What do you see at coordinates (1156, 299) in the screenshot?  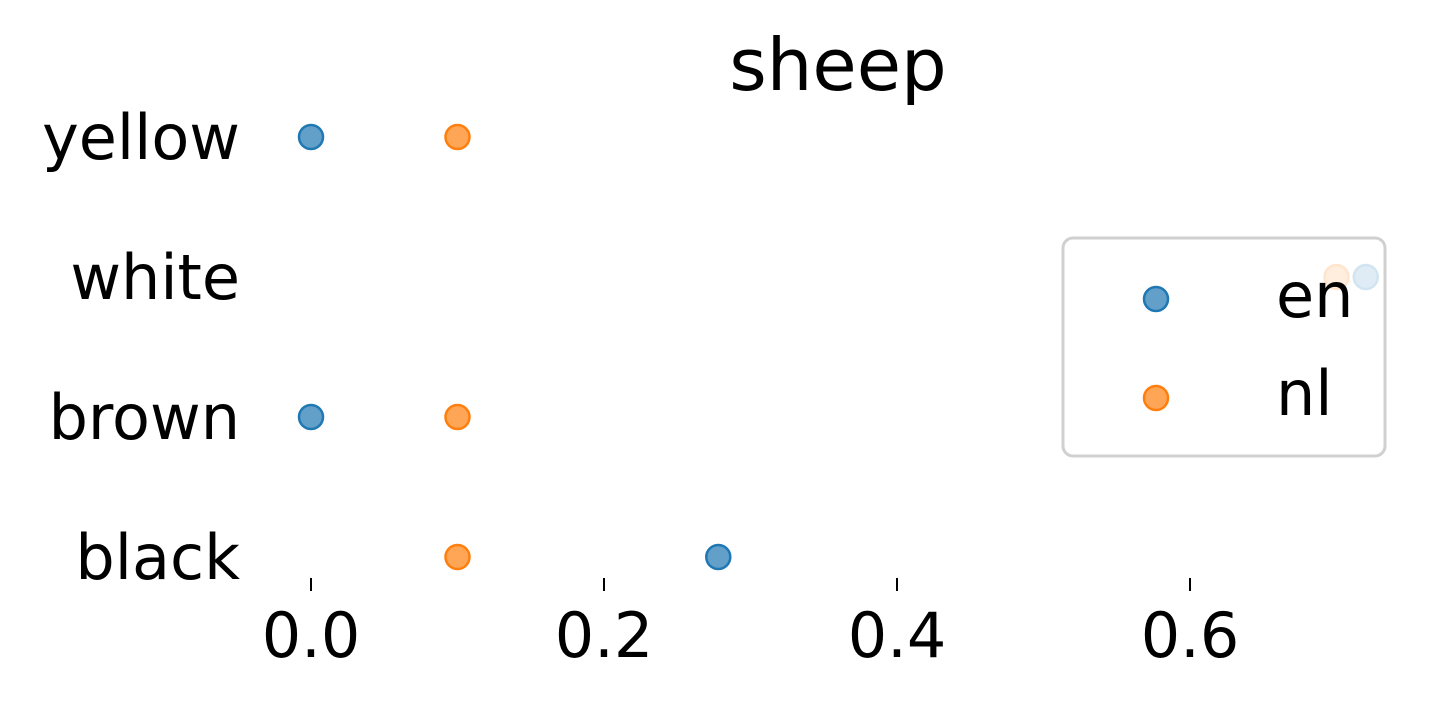 I see `legend-marker-en` at bounding box center [1156, 299].